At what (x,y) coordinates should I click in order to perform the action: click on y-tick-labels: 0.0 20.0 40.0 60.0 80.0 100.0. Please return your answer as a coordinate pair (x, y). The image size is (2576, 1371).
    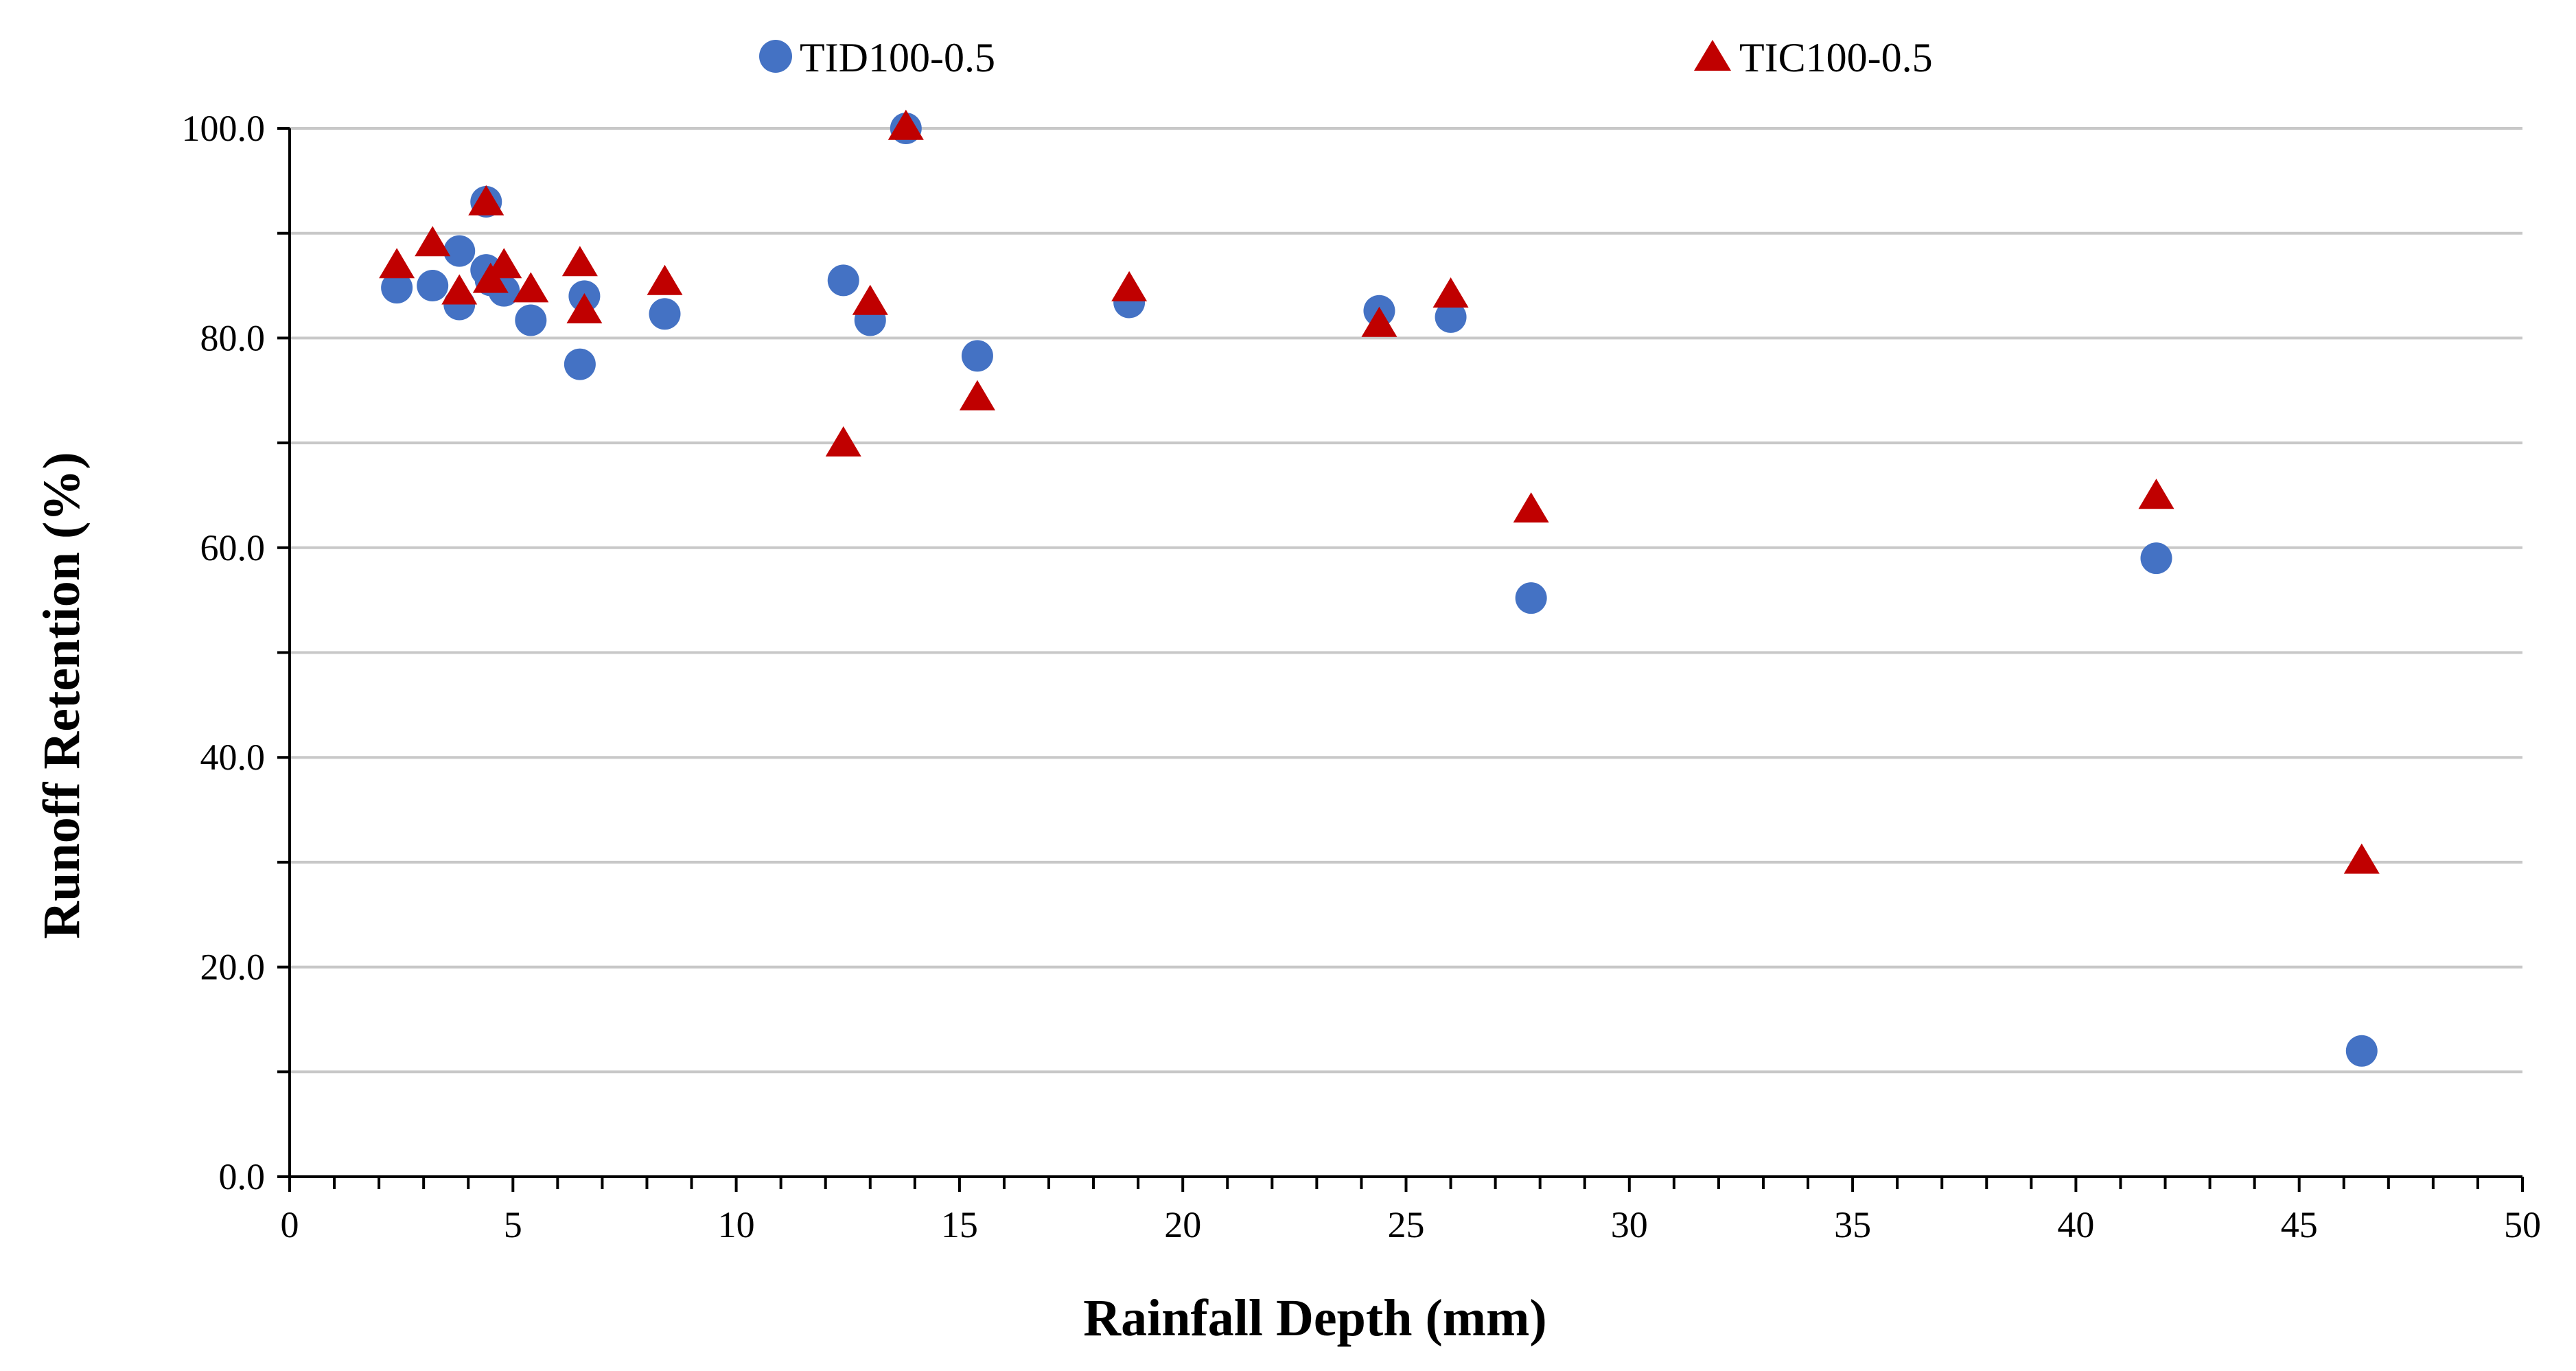
    Looking at the image, I should click on (224, 652).